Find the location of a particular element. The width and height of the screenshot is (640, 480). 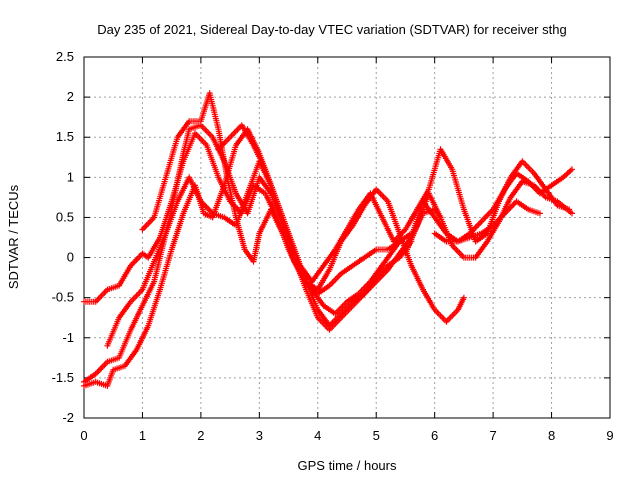

x-tick-label: 9 is located at coordinates (609, 435).